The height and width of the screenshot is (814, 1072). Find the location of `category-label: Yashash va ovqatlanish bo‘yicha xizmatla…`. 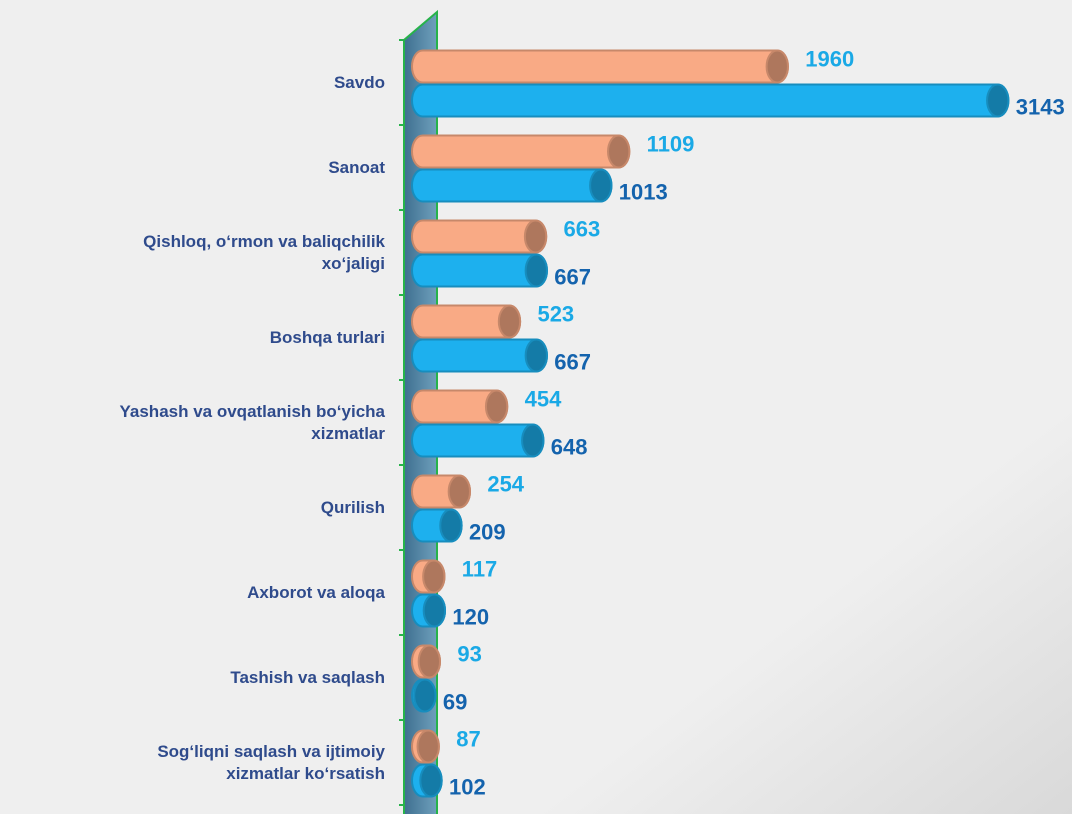

category-label: Yashash va ovqatlanish bo‘yicha xizmatla… is located at coordinates (252, 422).